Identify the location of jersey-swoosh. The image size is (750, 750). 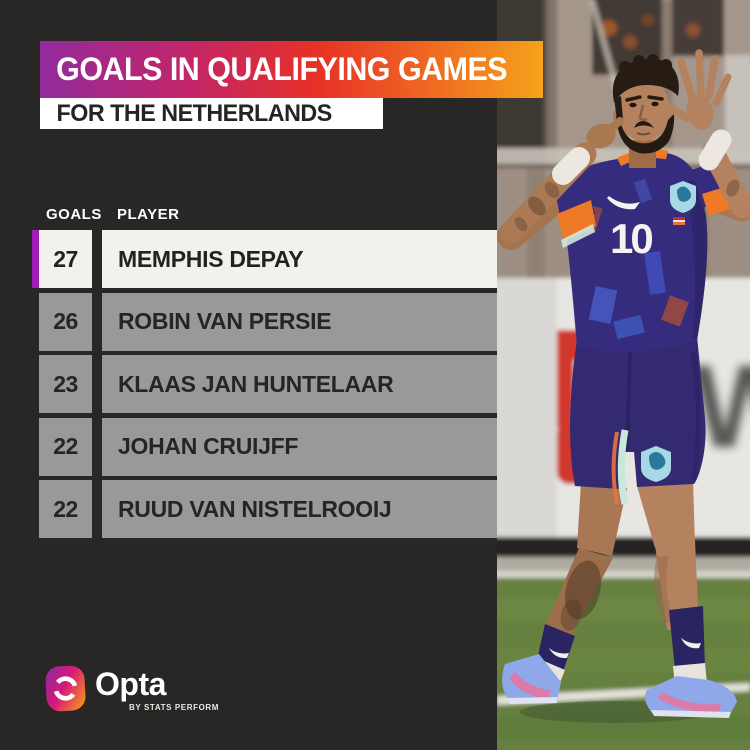
(623, 203).